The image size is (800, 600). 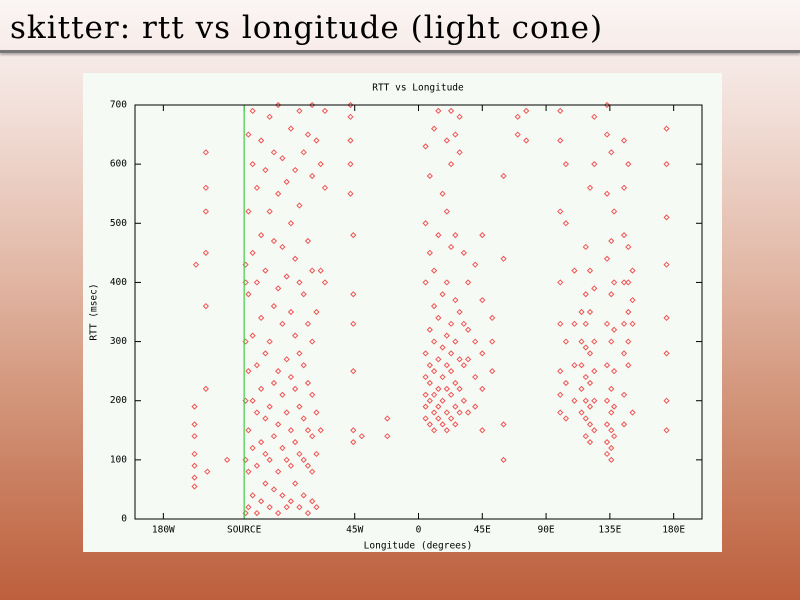 What do you see at coordinates (244, 530) in the screenshot?
I see `x-tick-label: SOURCE` at bounding box center [244, 530].